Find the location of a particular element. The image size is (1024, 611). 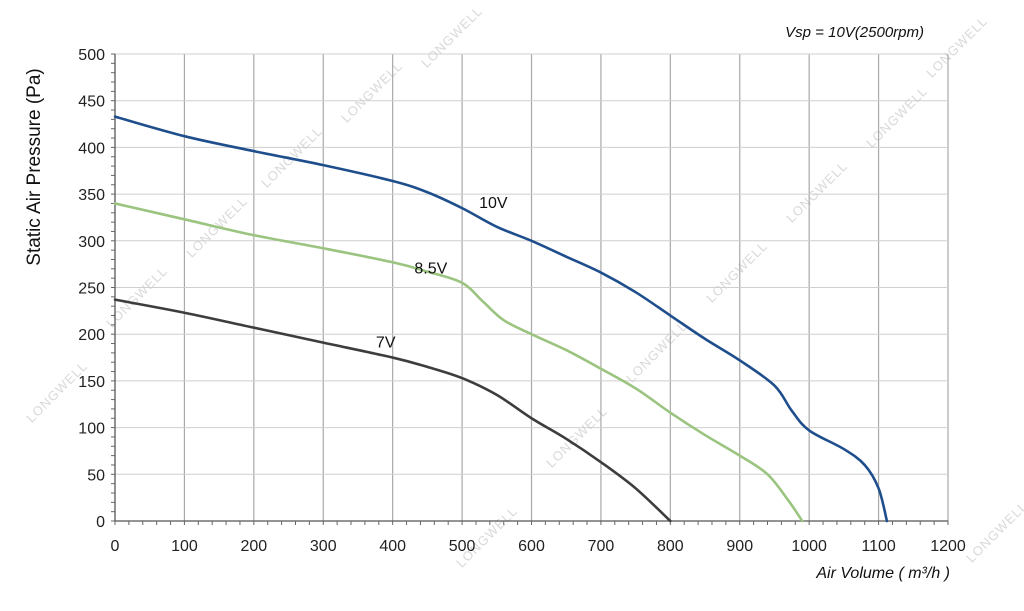

x-tick-label: 800 is located at coordinates (670, 546).